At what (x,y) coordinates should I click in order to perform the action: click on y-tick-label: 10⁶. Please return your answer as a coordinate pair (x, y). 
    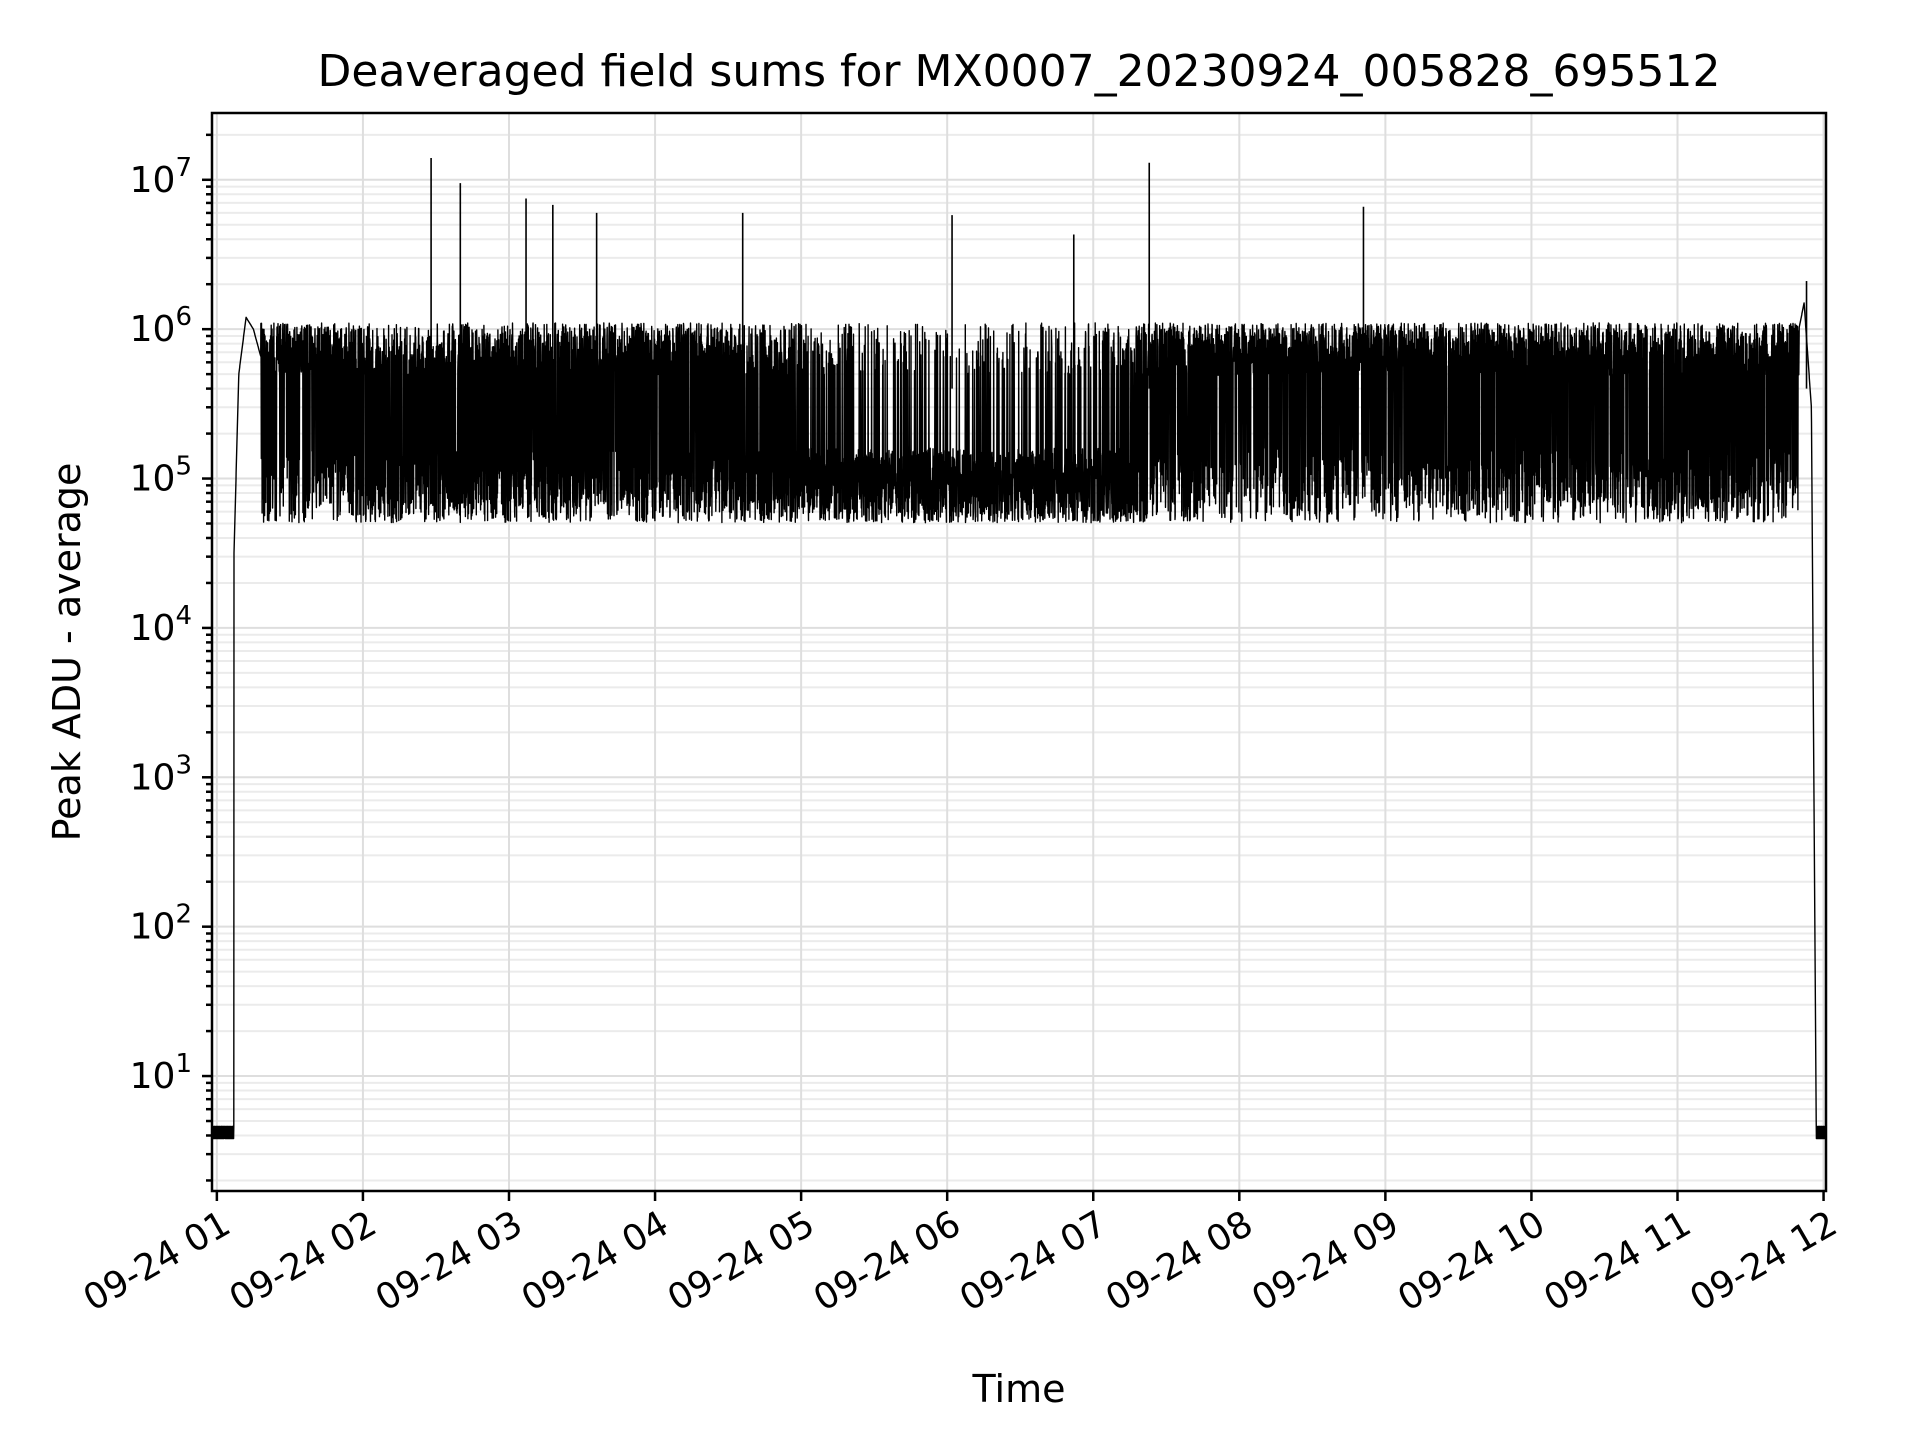
    Looking at the image, I should click on (161, 326).